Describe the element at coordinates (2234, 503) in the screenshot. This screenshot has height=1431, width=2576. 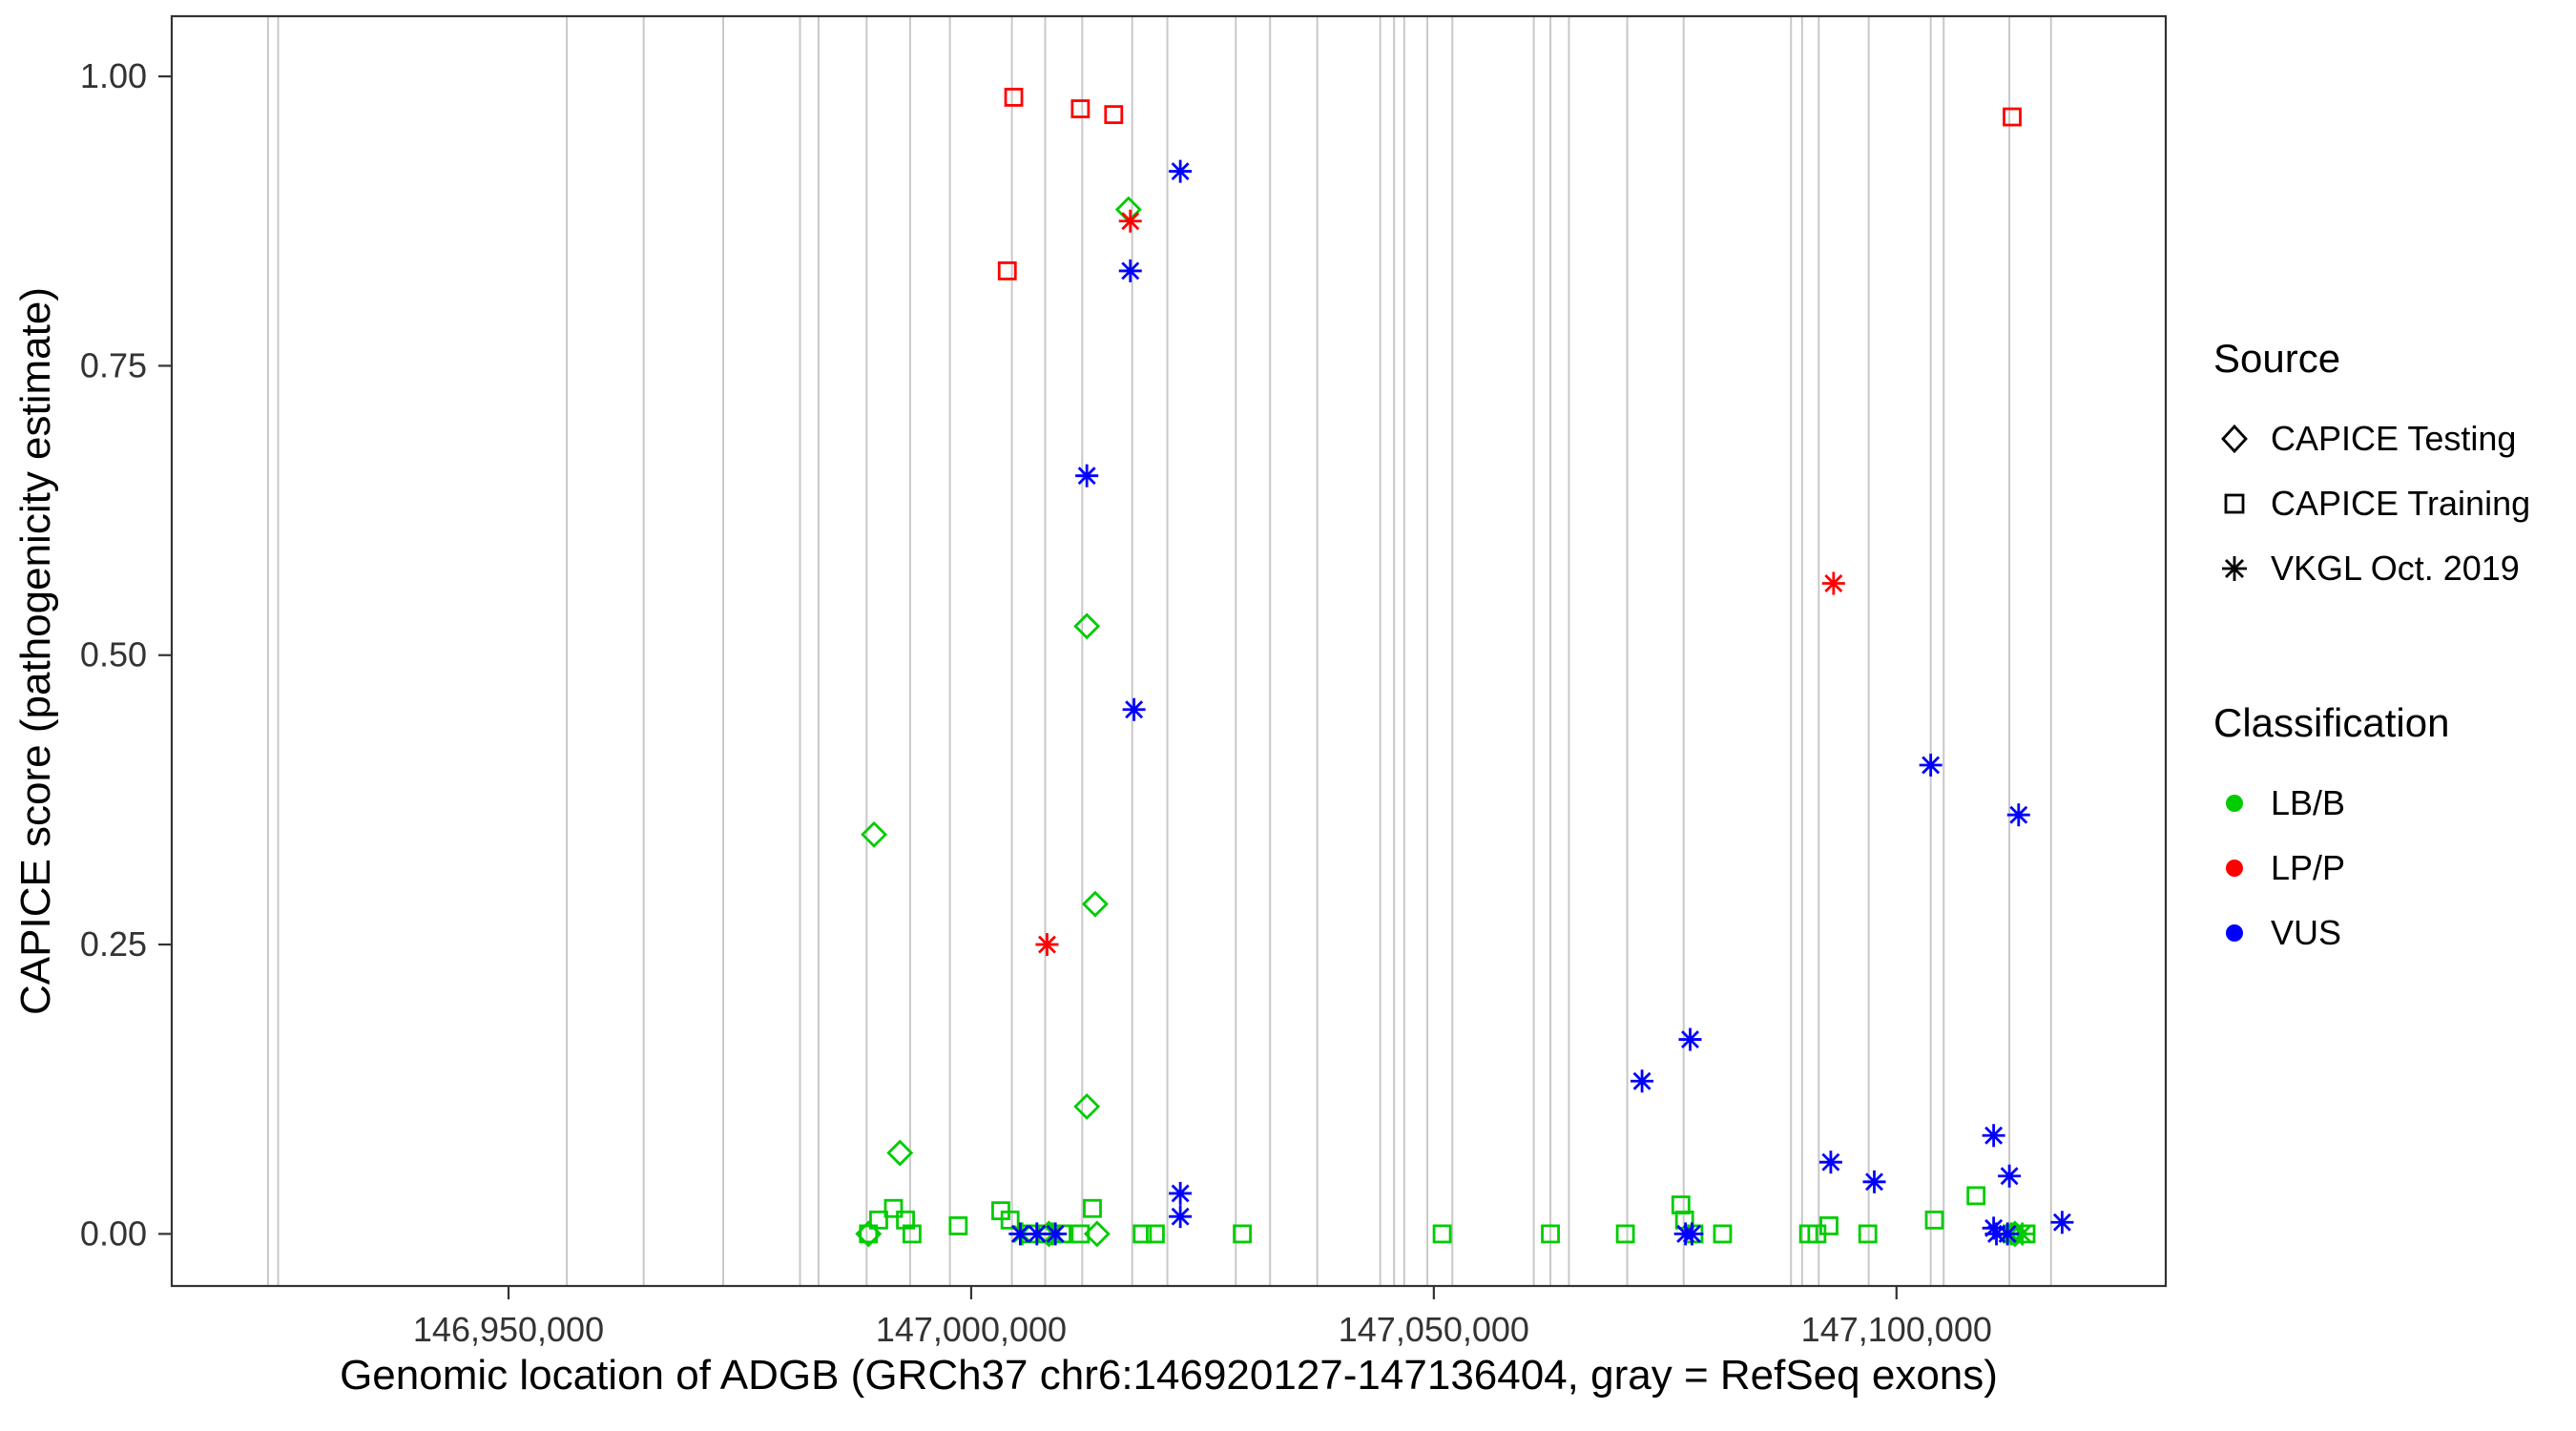
I see `square-icon` at that location.